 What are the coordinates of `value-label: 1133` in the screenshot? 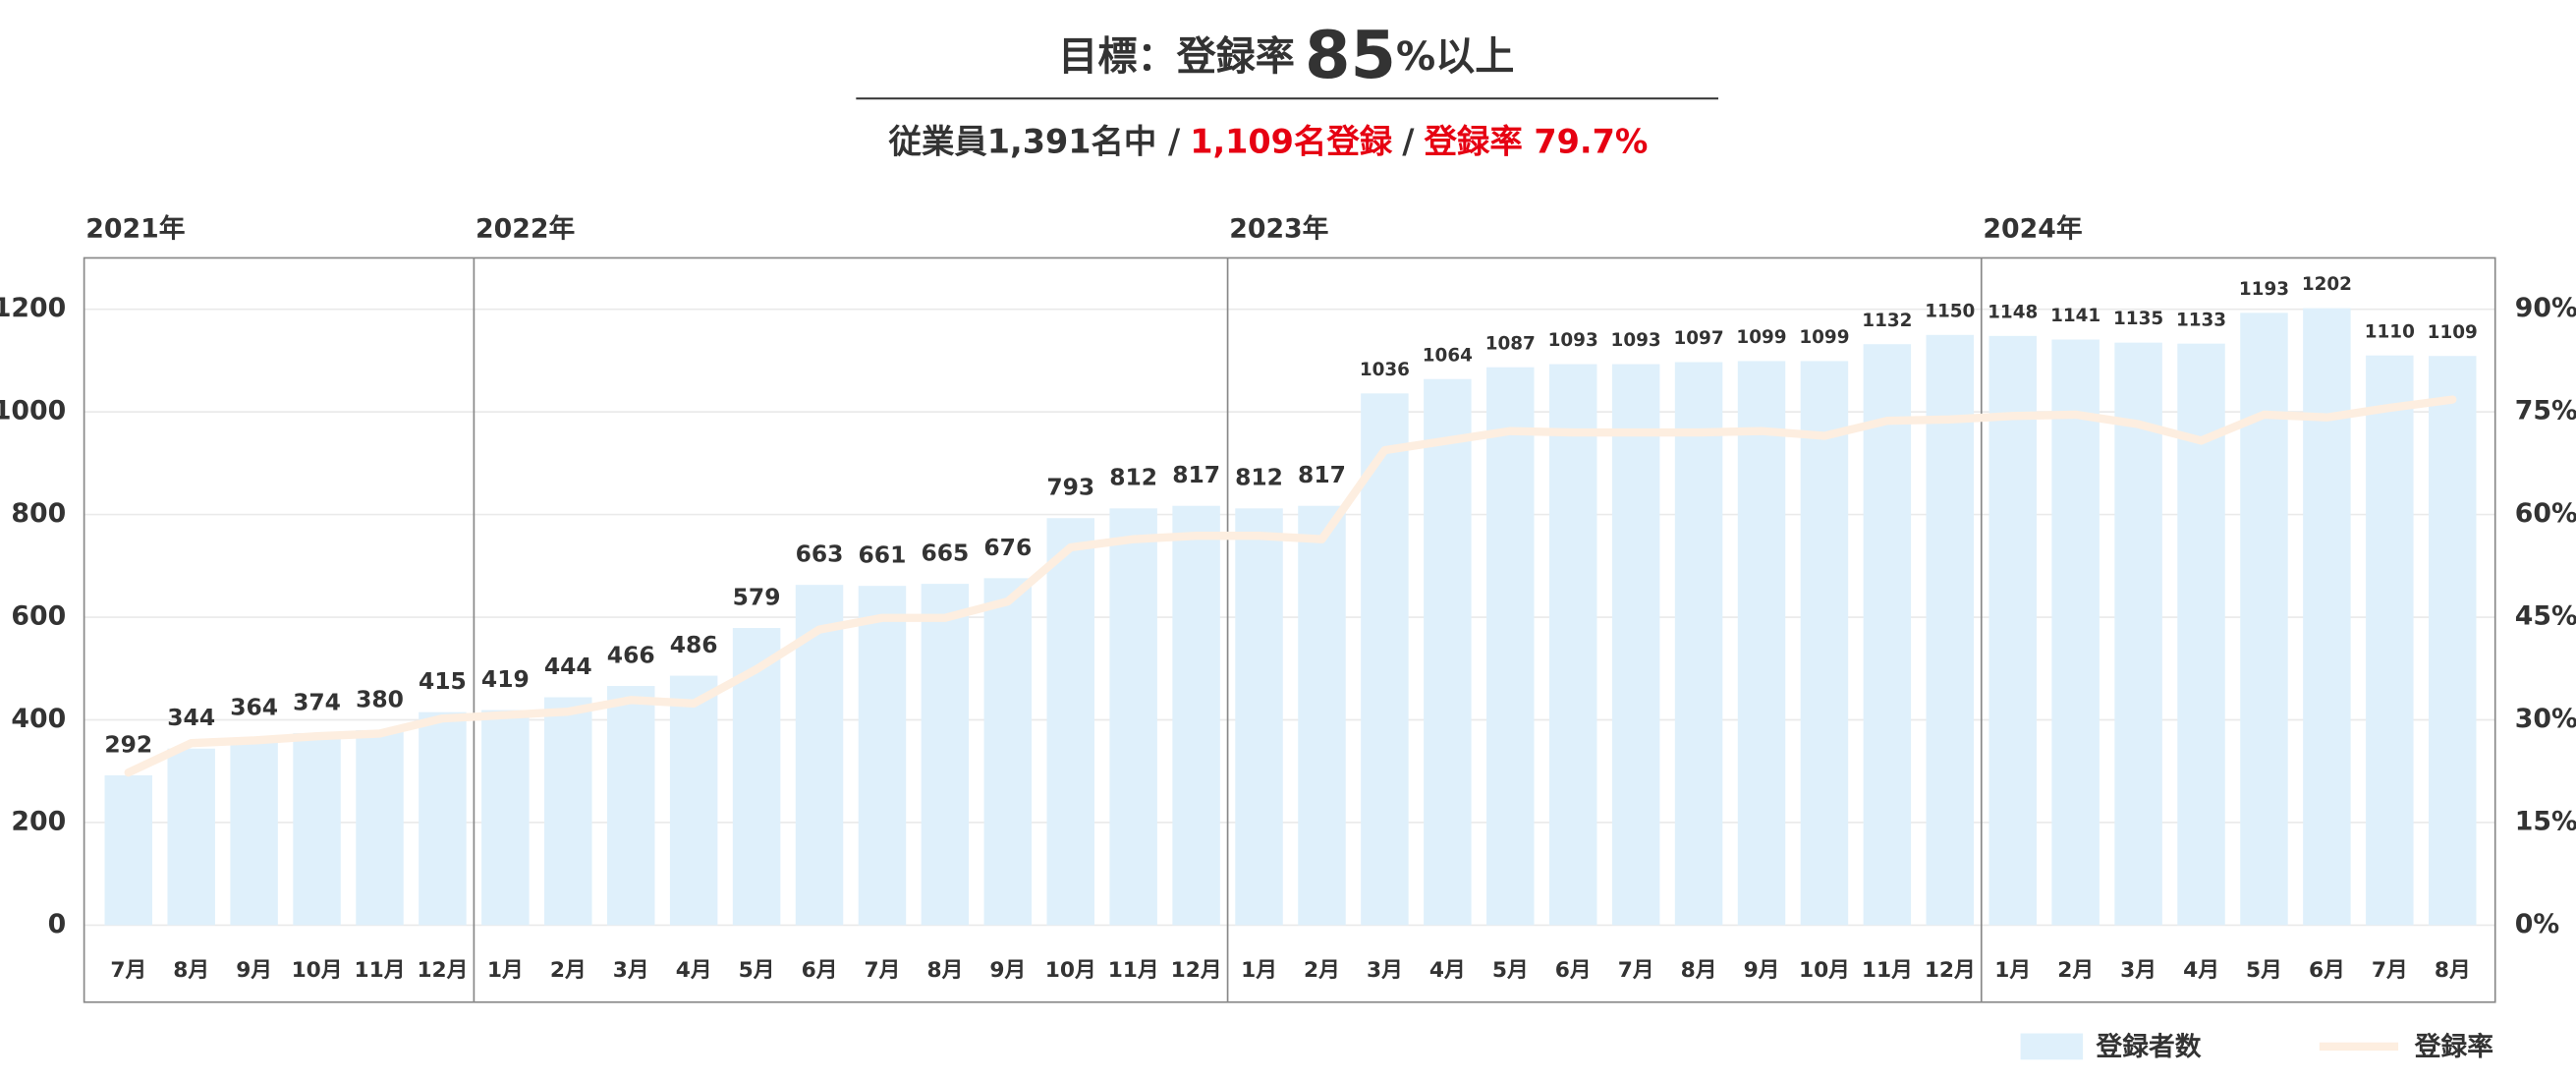 It's located at (2201, 320).